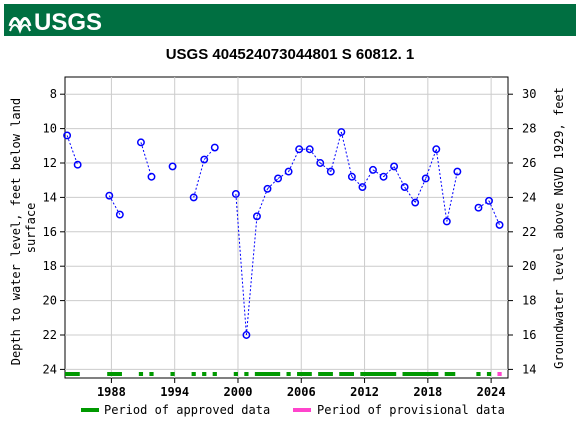  What do you see at coordinates (529, 163) in the screenshot?
I see `right-tick-label: 26` at bounding box center [529, 163].